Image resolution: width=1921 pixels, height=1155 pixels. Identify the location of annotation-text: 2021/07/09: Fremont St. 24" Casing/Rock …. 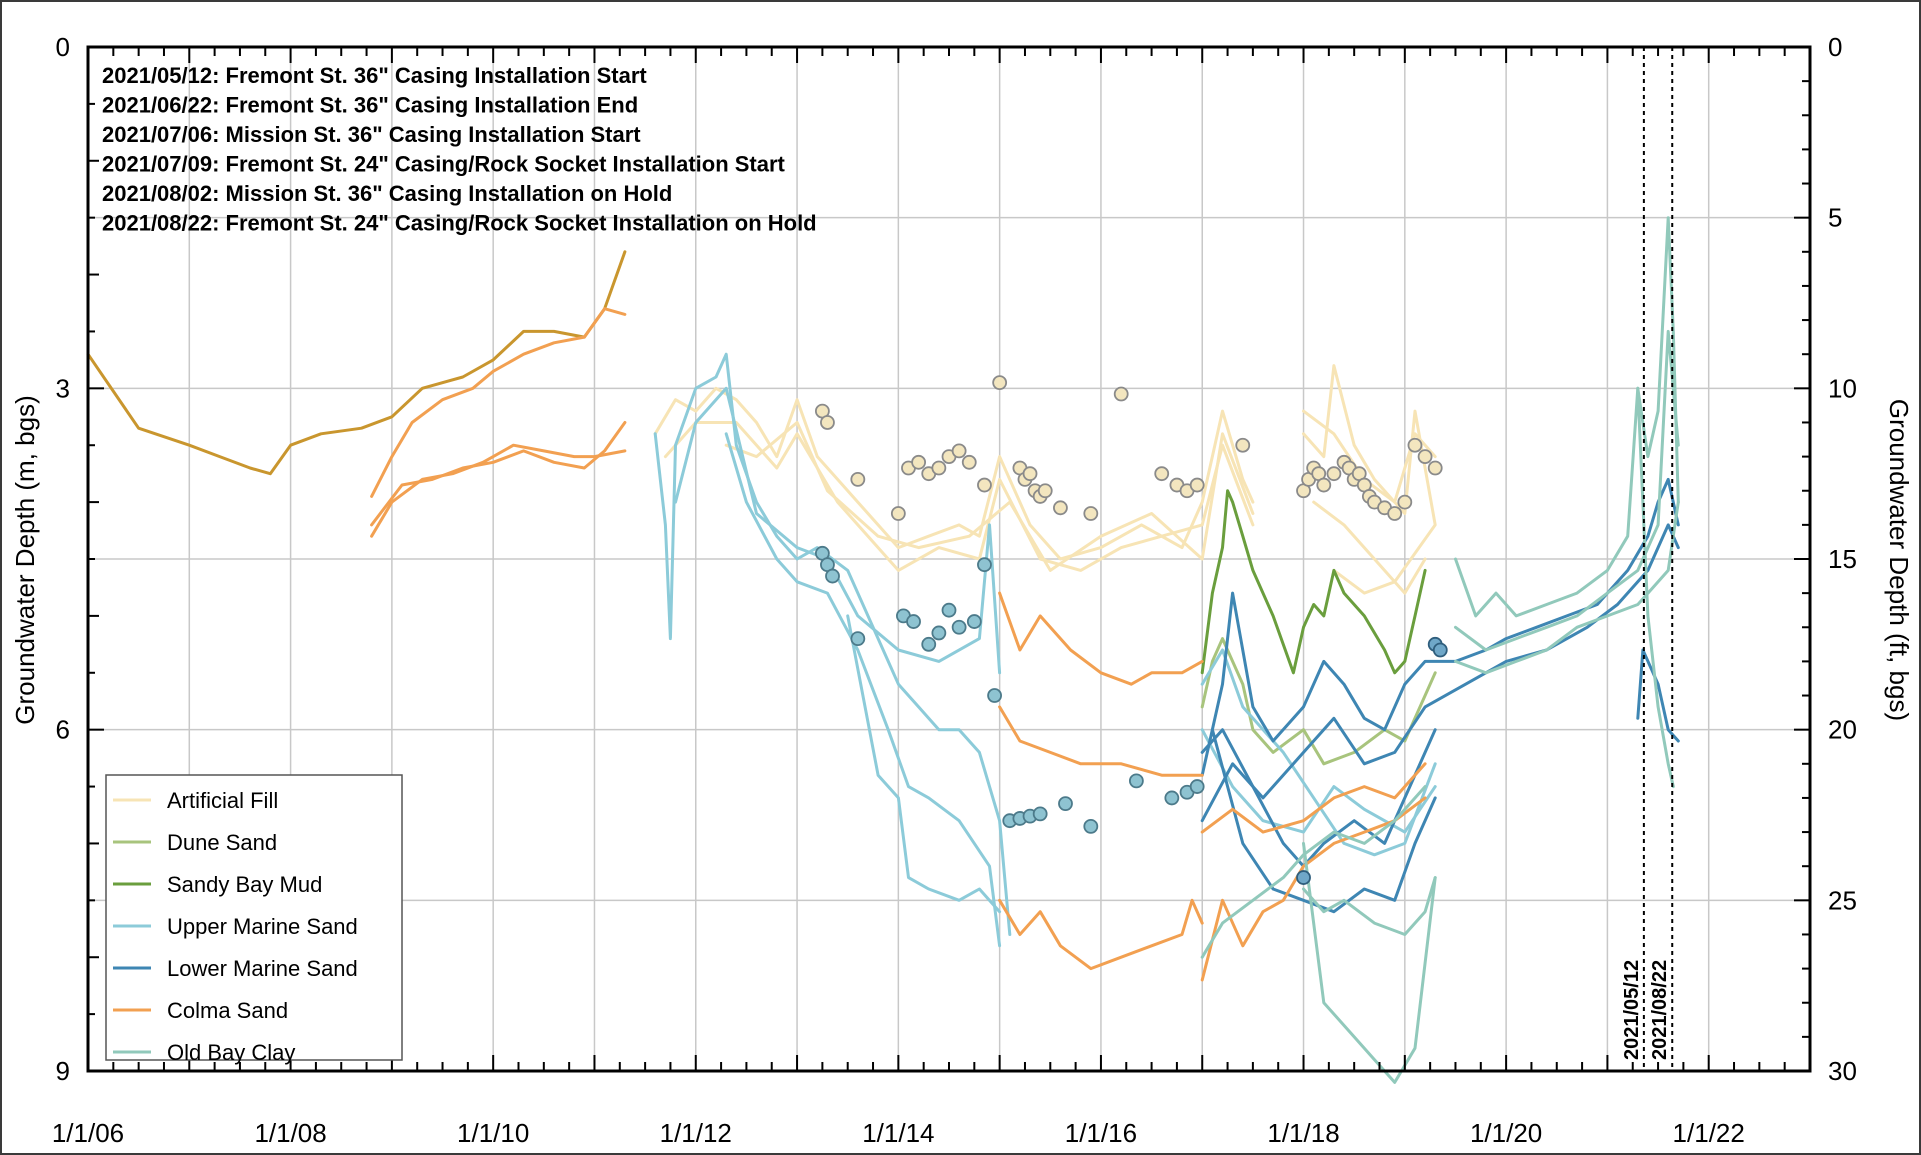
(444, 164).